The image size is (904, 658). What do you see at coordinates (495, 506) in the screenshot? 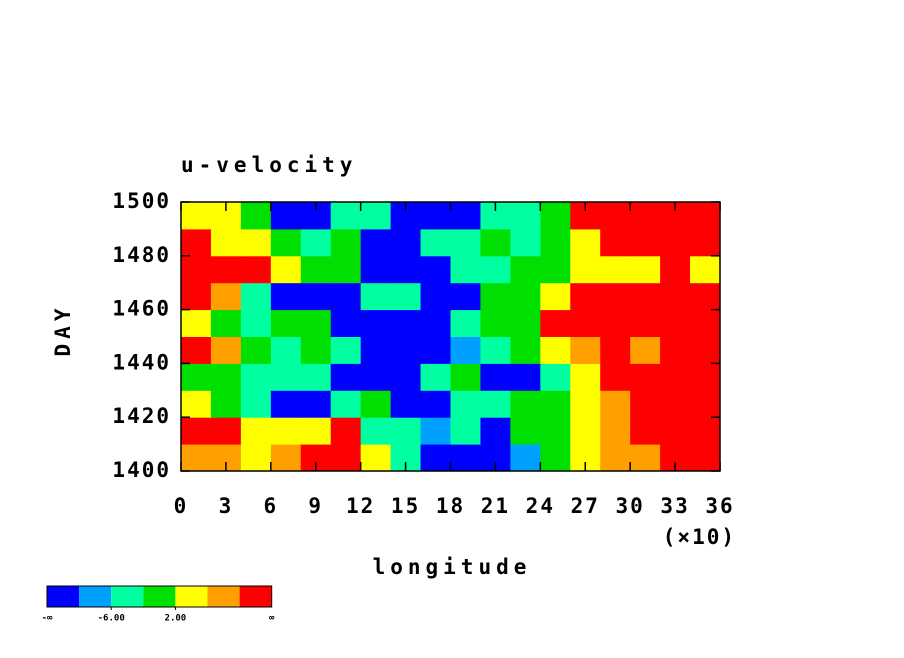
I see `x-tick-label: 21` at bounding box center [495, 506].